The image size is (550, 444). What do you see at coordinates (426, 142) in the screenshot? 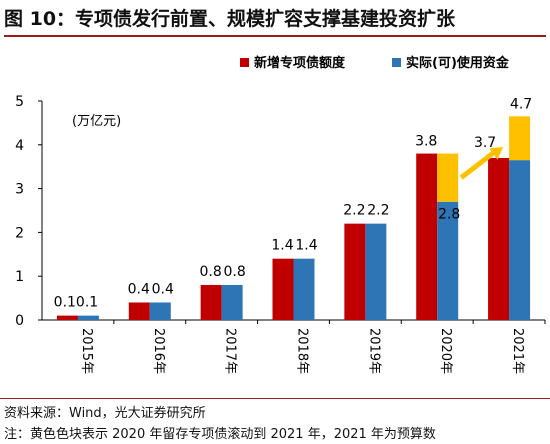
I see `data-label-new-special-bond: 3.8` at bounding box center [426, 142].